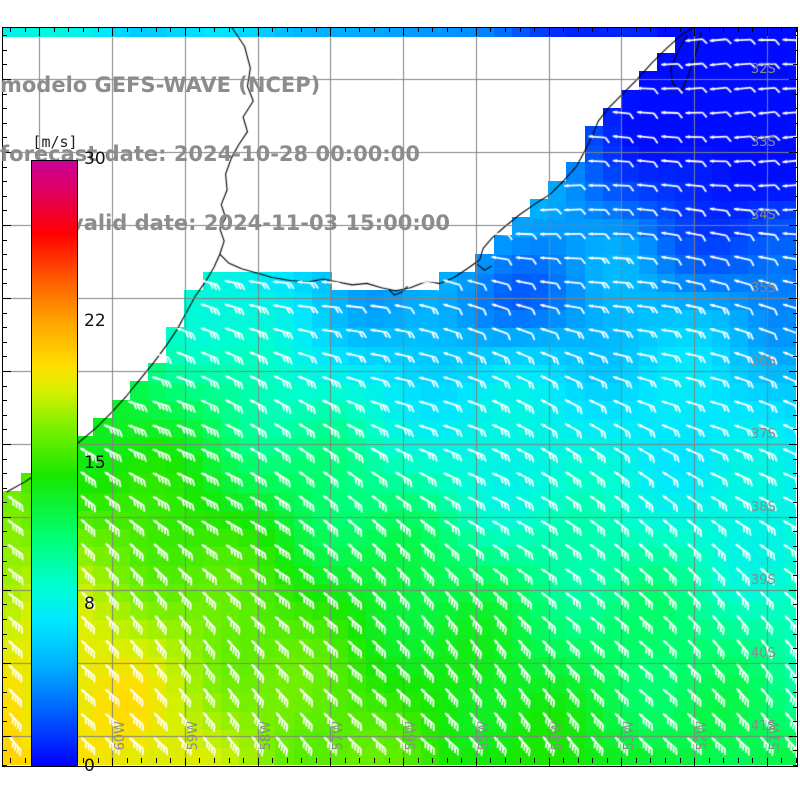  I want to click on lat-label: 37S, so click(763, 434).